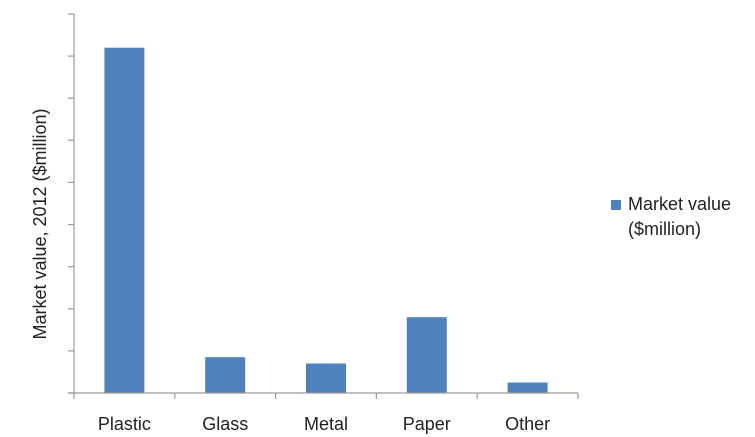 This screenshot has height=437, width=755. I want to click on bar-glass, so click(225, 375).